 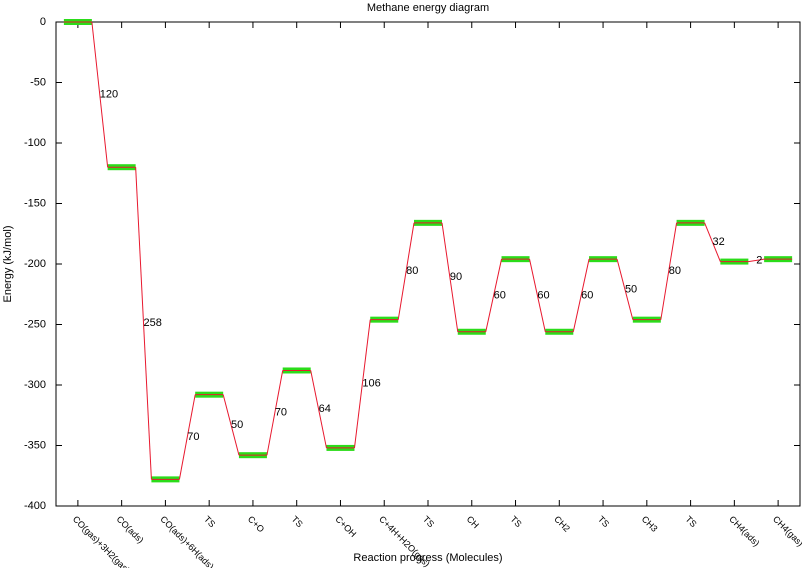 I want to click on x-tick-label: CO(ads), so click(x=130, y=529).